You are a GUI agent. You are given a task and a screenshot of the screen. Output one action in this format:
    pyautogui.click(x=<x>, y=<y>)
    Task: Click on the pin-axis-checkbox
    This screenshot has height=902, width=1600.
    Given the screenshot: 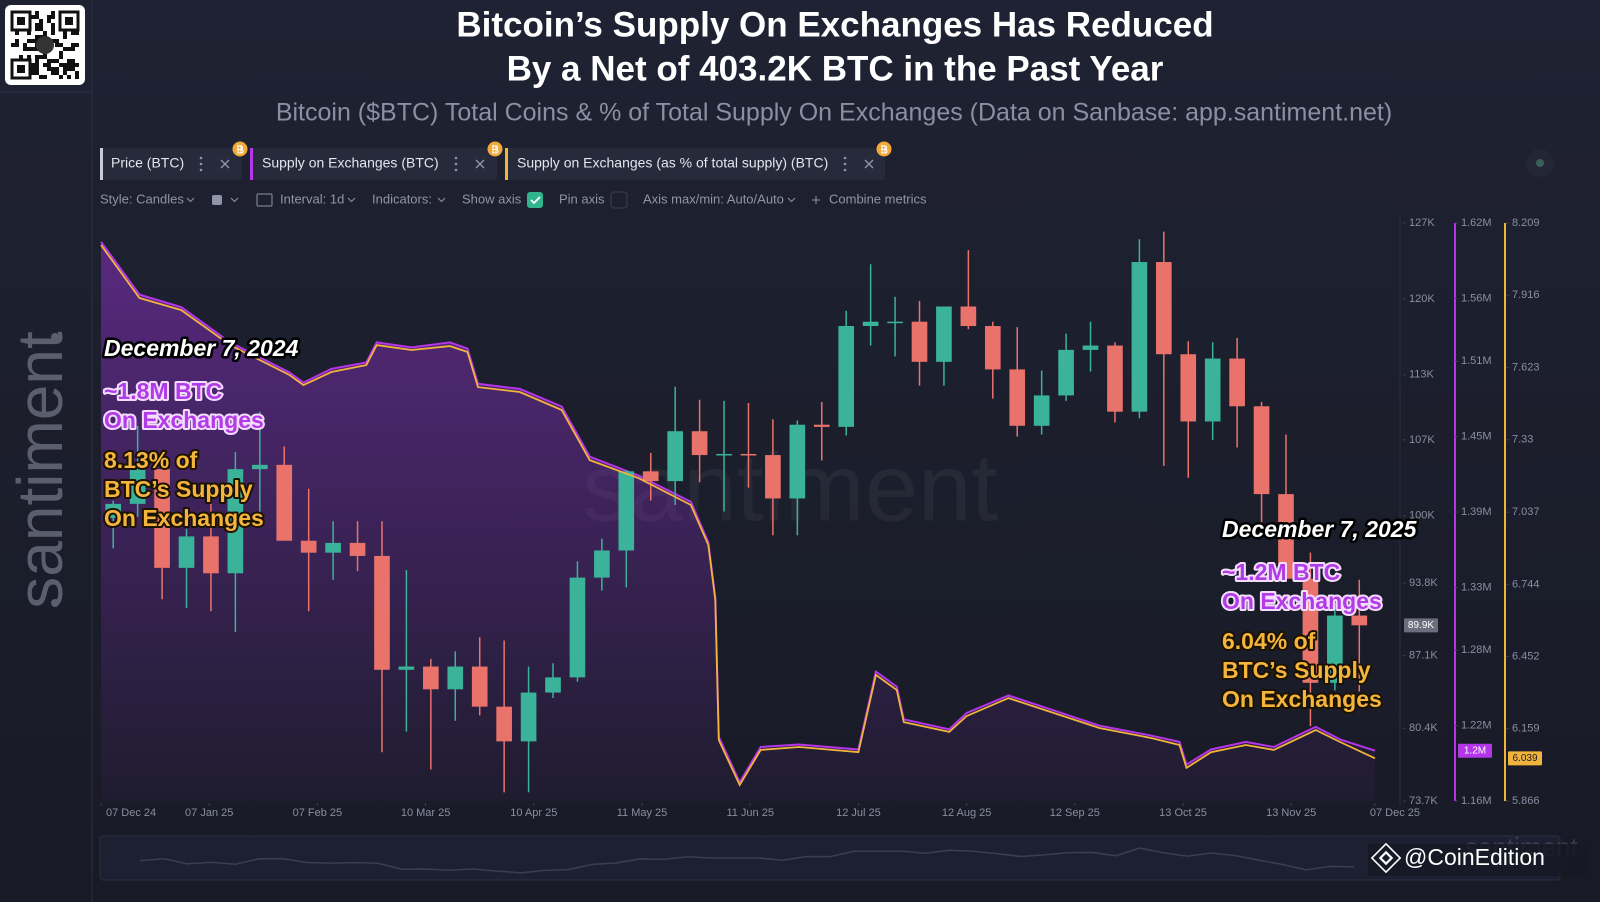 What is the action you would take?
    pyautogui.click(x=619, y=200)
    